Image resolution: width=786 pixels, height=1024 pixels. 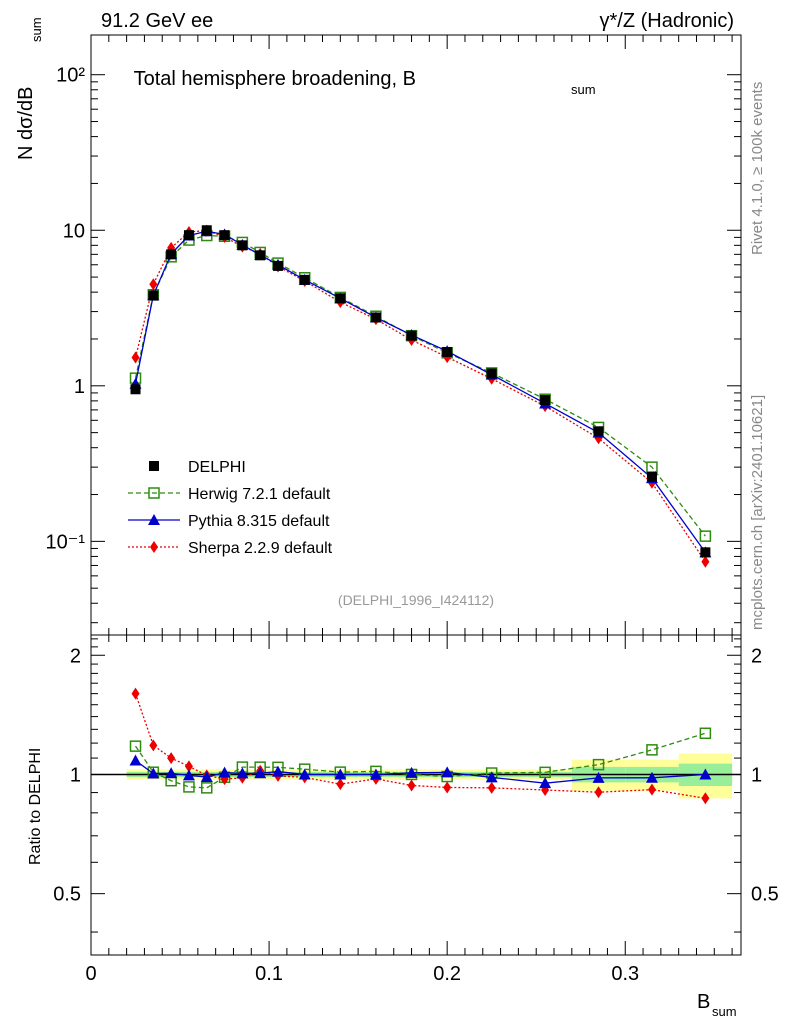 I want to click on y-axis-label: N dσ/dB sum, so click(x=29, y=88).